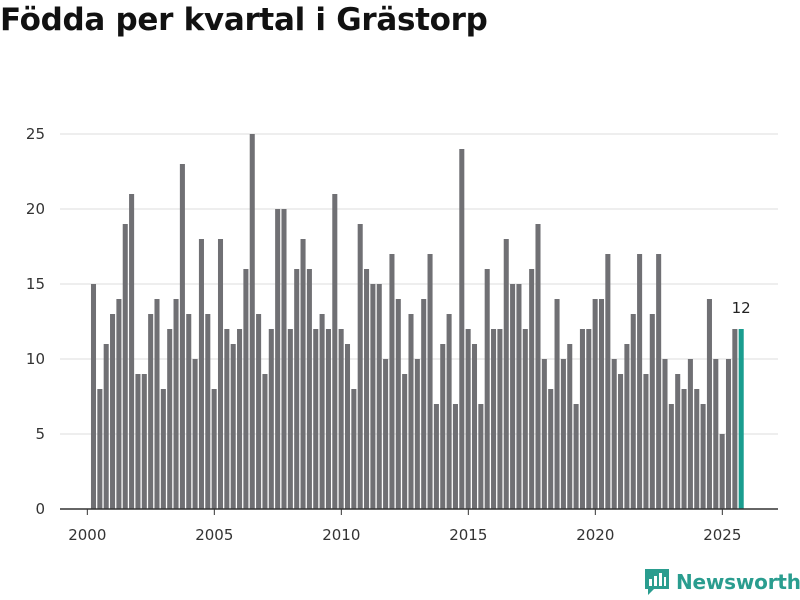 The width and height of the screenshot is (800, 600). Describe the element at coordinates (244, 20) in the screenshot. I see `chart-title: Födda per kvartal i Grästorp` at that location.